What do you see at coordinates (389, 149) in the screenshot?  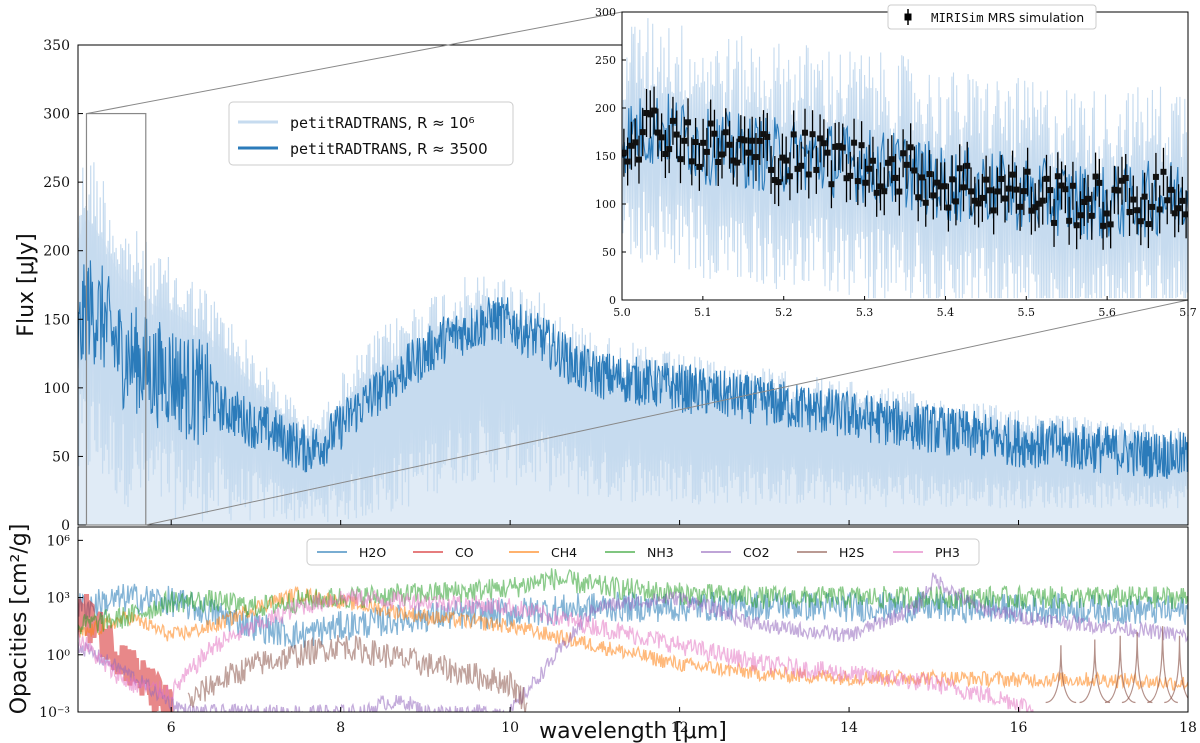 I see `legend-label-lowres: petitRADTRANS, R ≈ 3500` at bounding box center [389, 149].